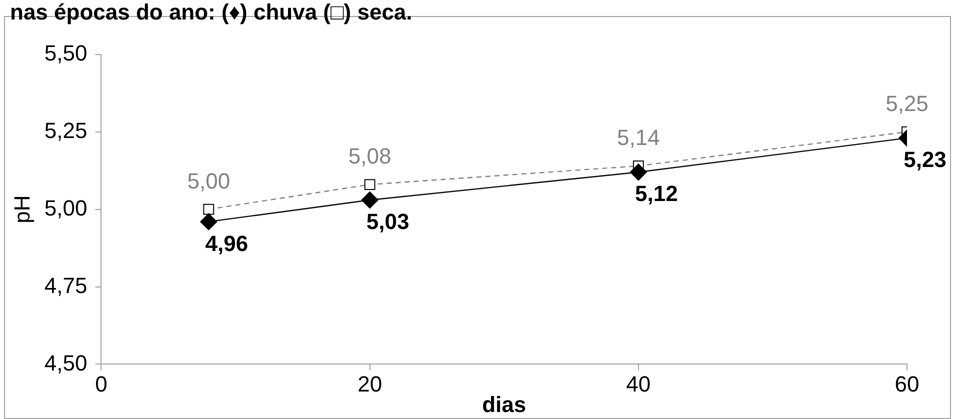  Describe the element at coordinates (66, 285) in the screenshot. I see `y-tick-label: 4,75` at that location.